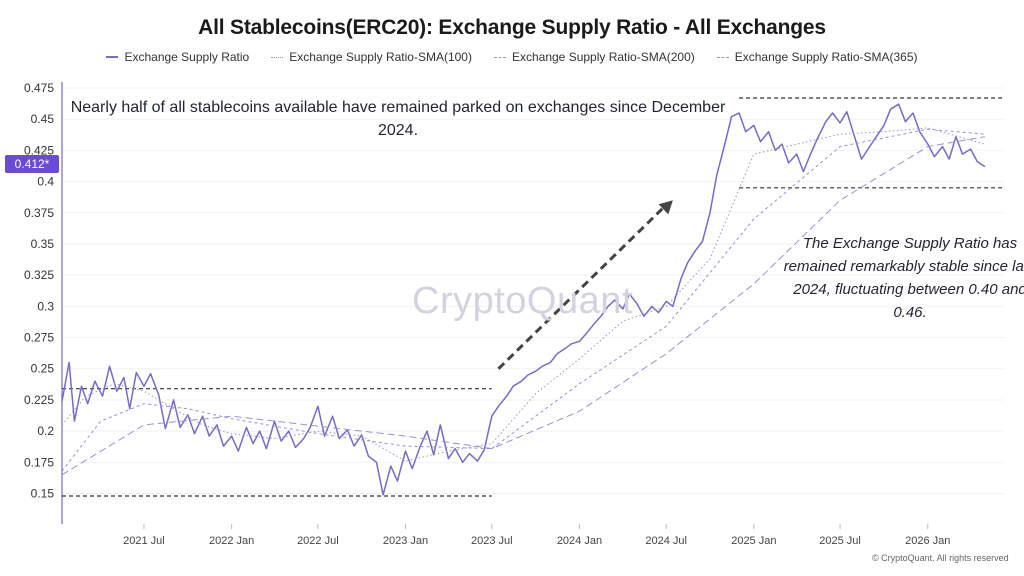 This screenshot has width=1024, height=576. What do you see at coordinates (39, 213) in the screenshot?
I see `y-tick-label: 0.375` at bounding box center [39, 213].